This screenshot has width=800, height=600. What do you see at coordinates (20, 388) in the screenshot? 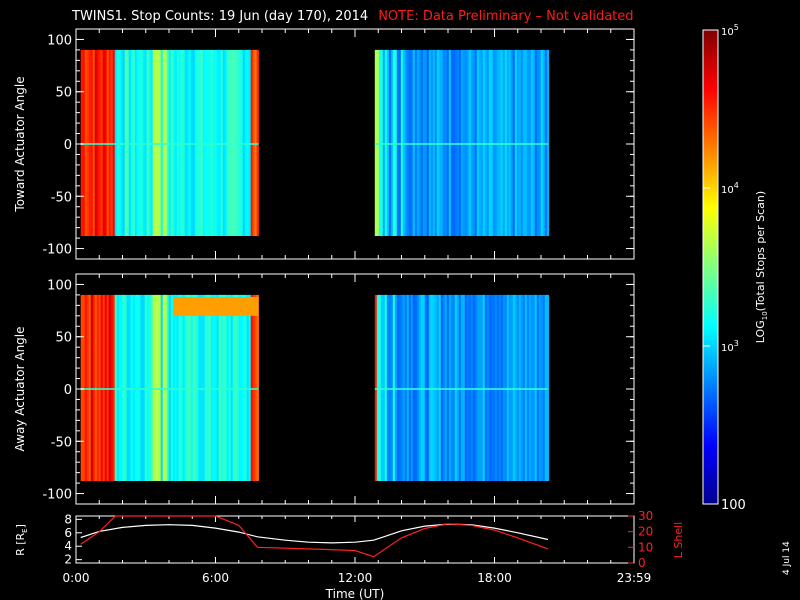
I see `away-y-label: Away Actuator Angle` at bounding box center [20, 388].